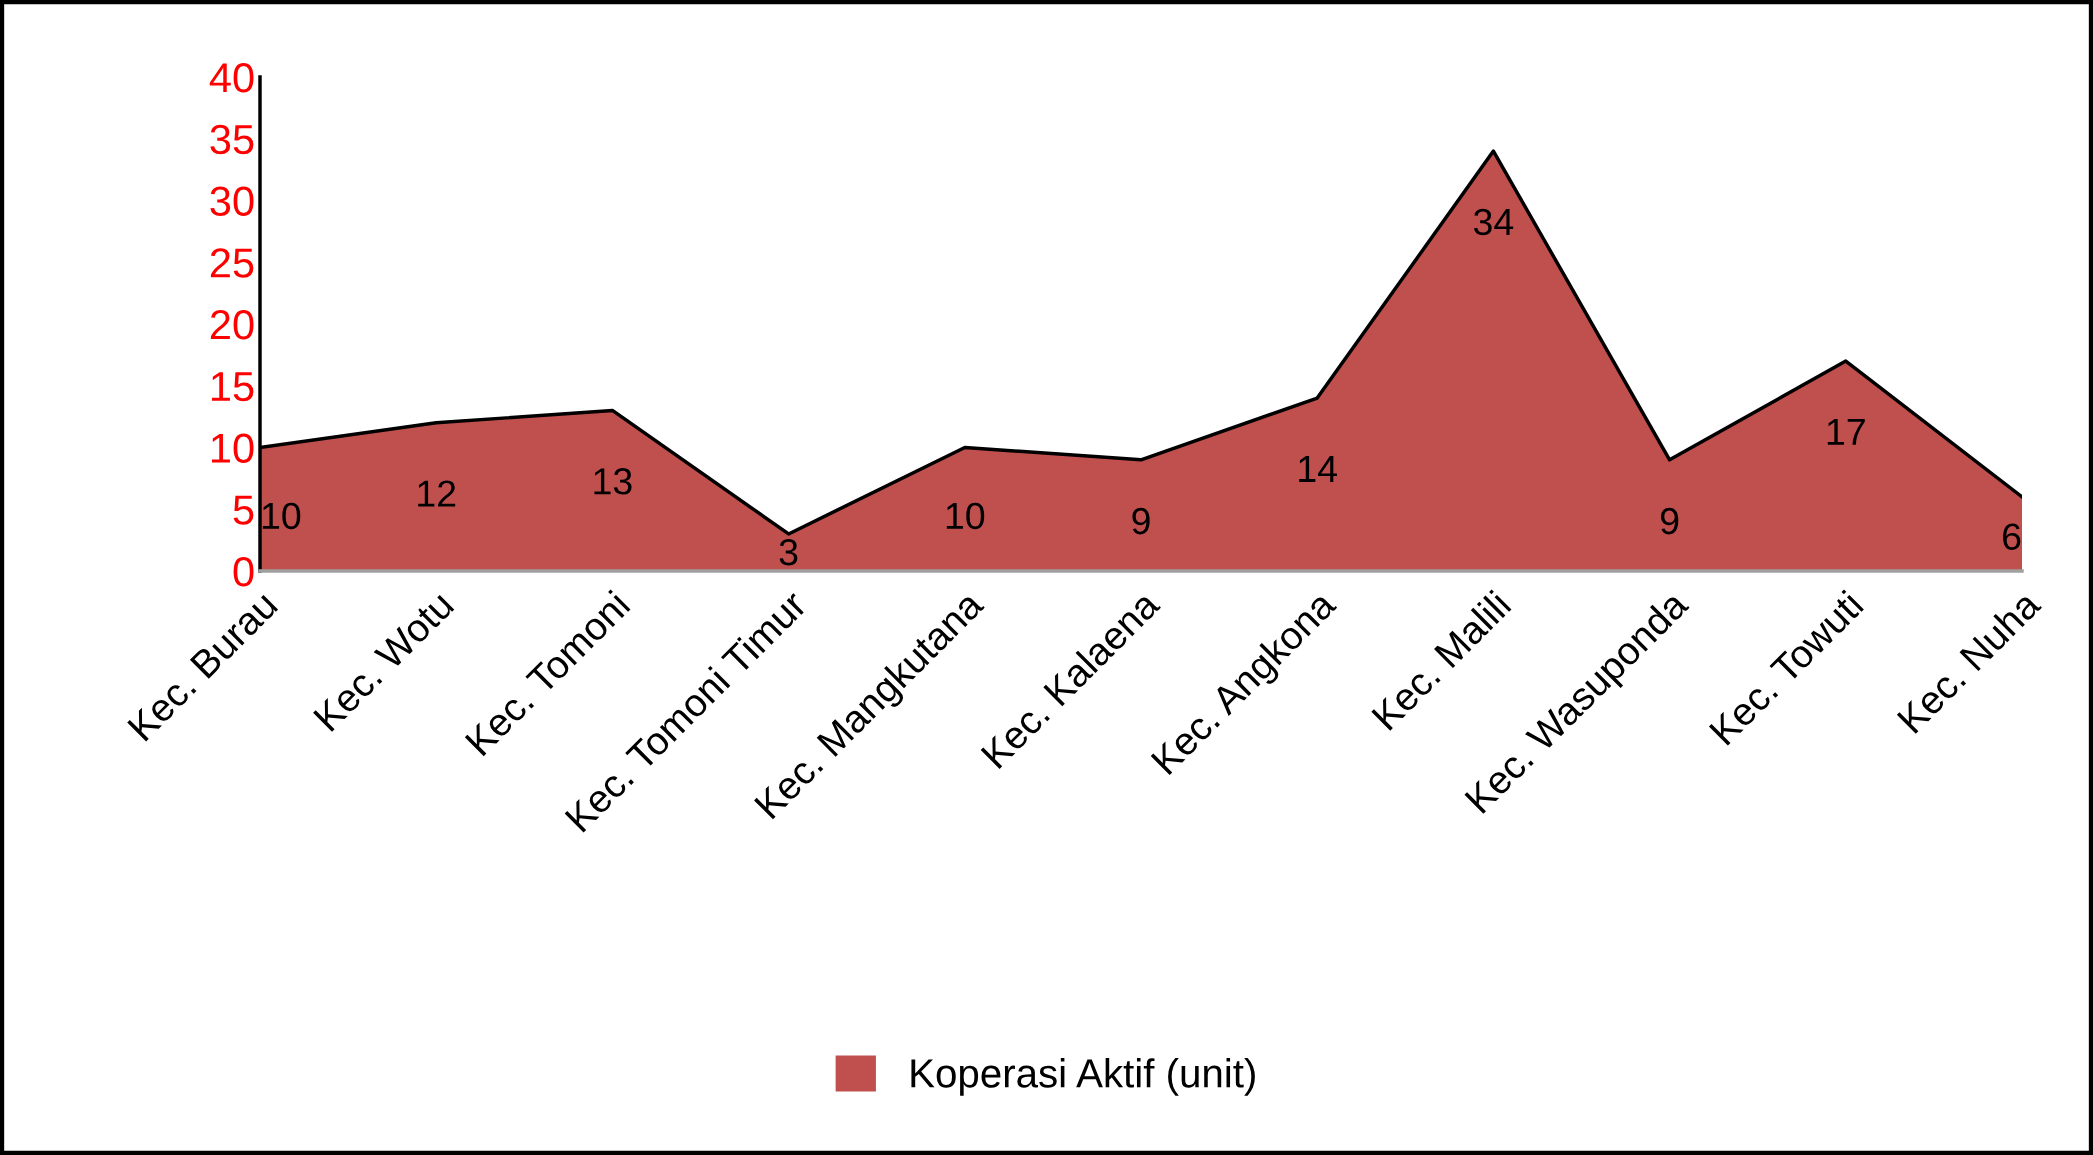 The height and width of the screenshot is (1155, 2093). Describe the element at coordinates (1493, 222) in the screenshot. I see `data-label: 34` at that location.